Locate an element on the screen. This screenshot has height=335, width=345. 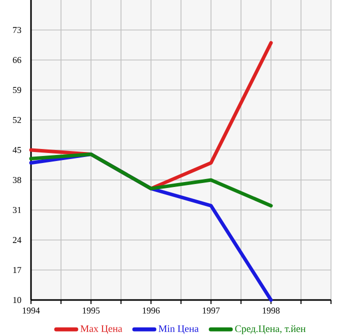
legend-label: Max Цена is located at coordinates (101, 329).